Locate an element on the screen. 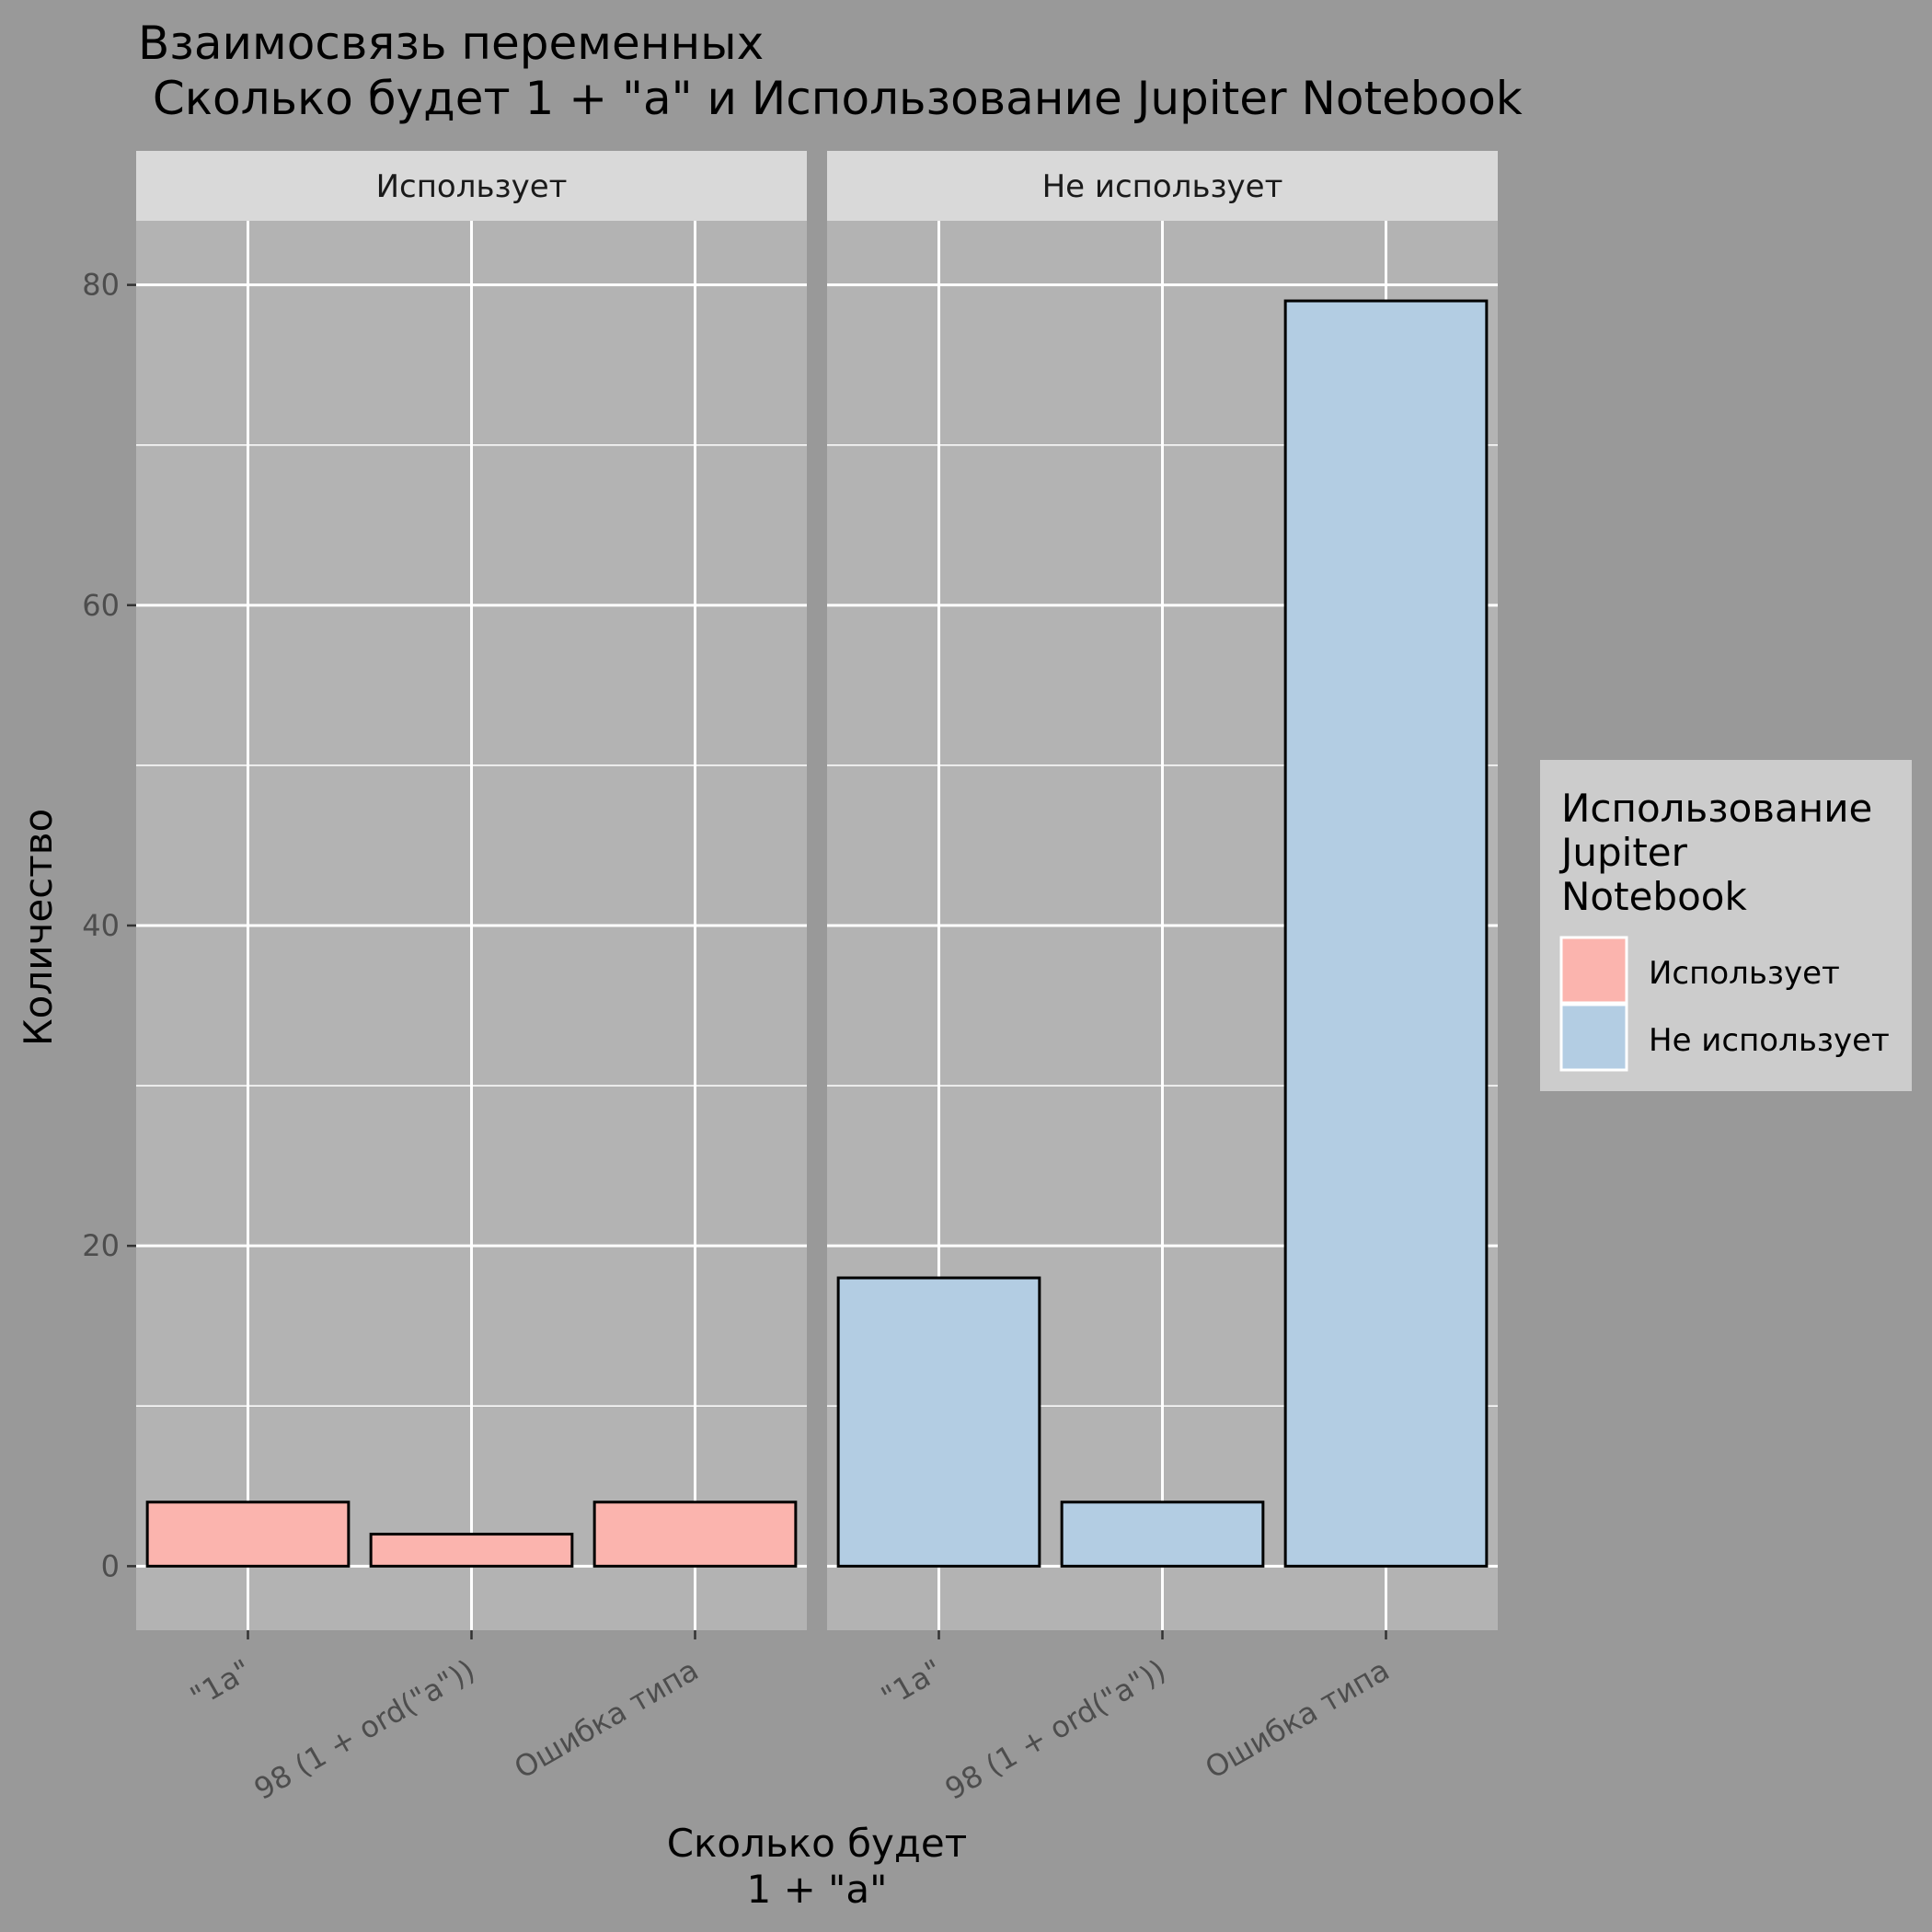 The height and width of the screenshot is (1932, 1932). y-tick-label: 0 is located at coordinates (110, 1565).